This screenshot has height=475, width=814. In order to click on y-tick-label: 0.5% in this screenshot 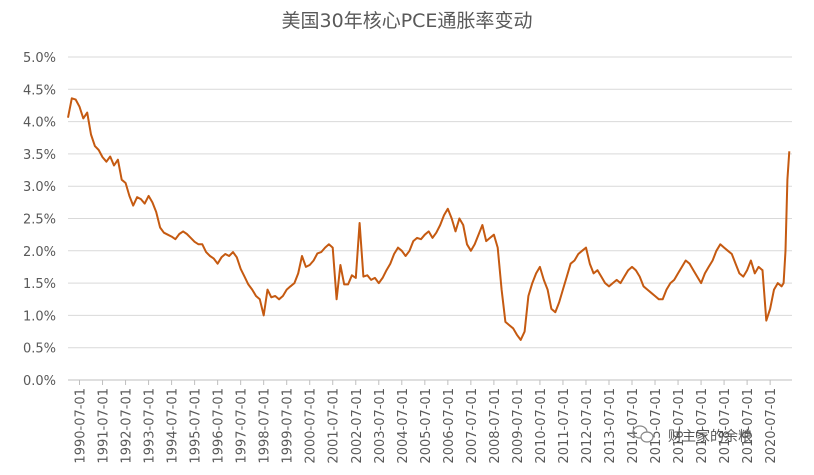, I will do `click(39, 349)`.